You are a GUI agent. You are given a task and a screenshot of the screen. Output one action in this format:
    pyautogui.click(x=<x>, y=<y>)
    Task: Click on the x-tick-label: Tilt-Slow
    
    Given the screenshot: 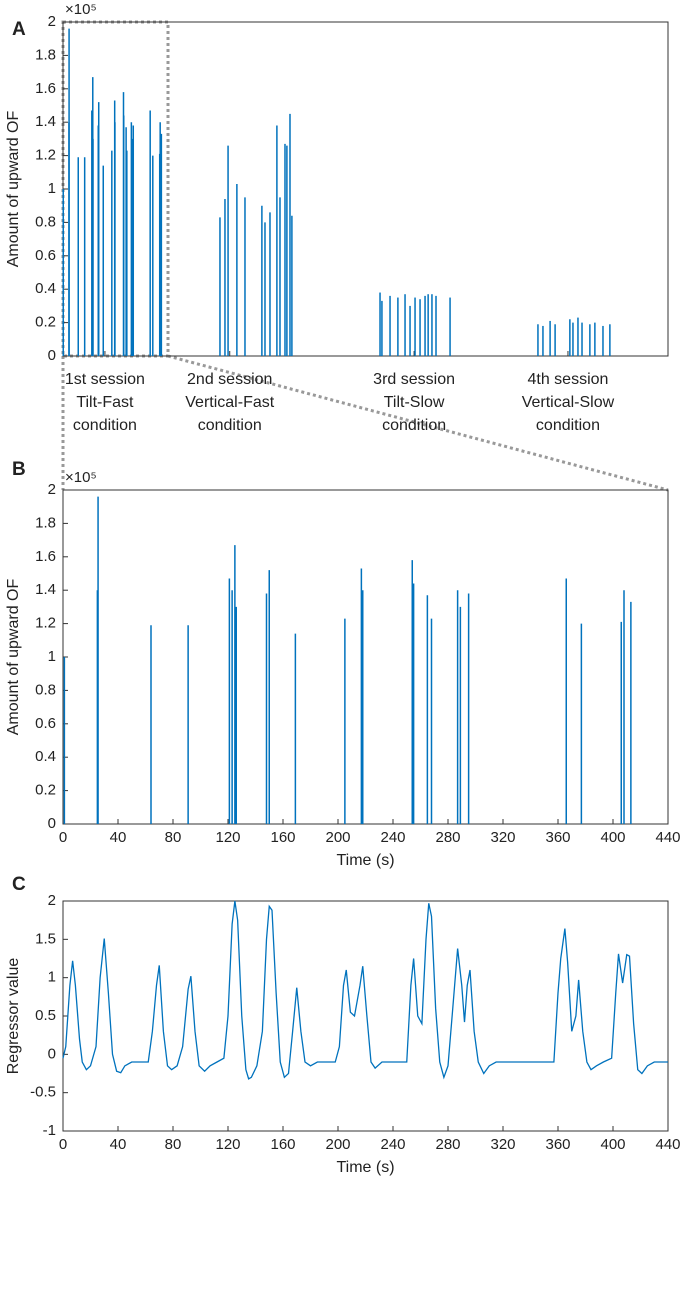 What is the action you would take?
    pyautogui.click(x=414, y=402)
    